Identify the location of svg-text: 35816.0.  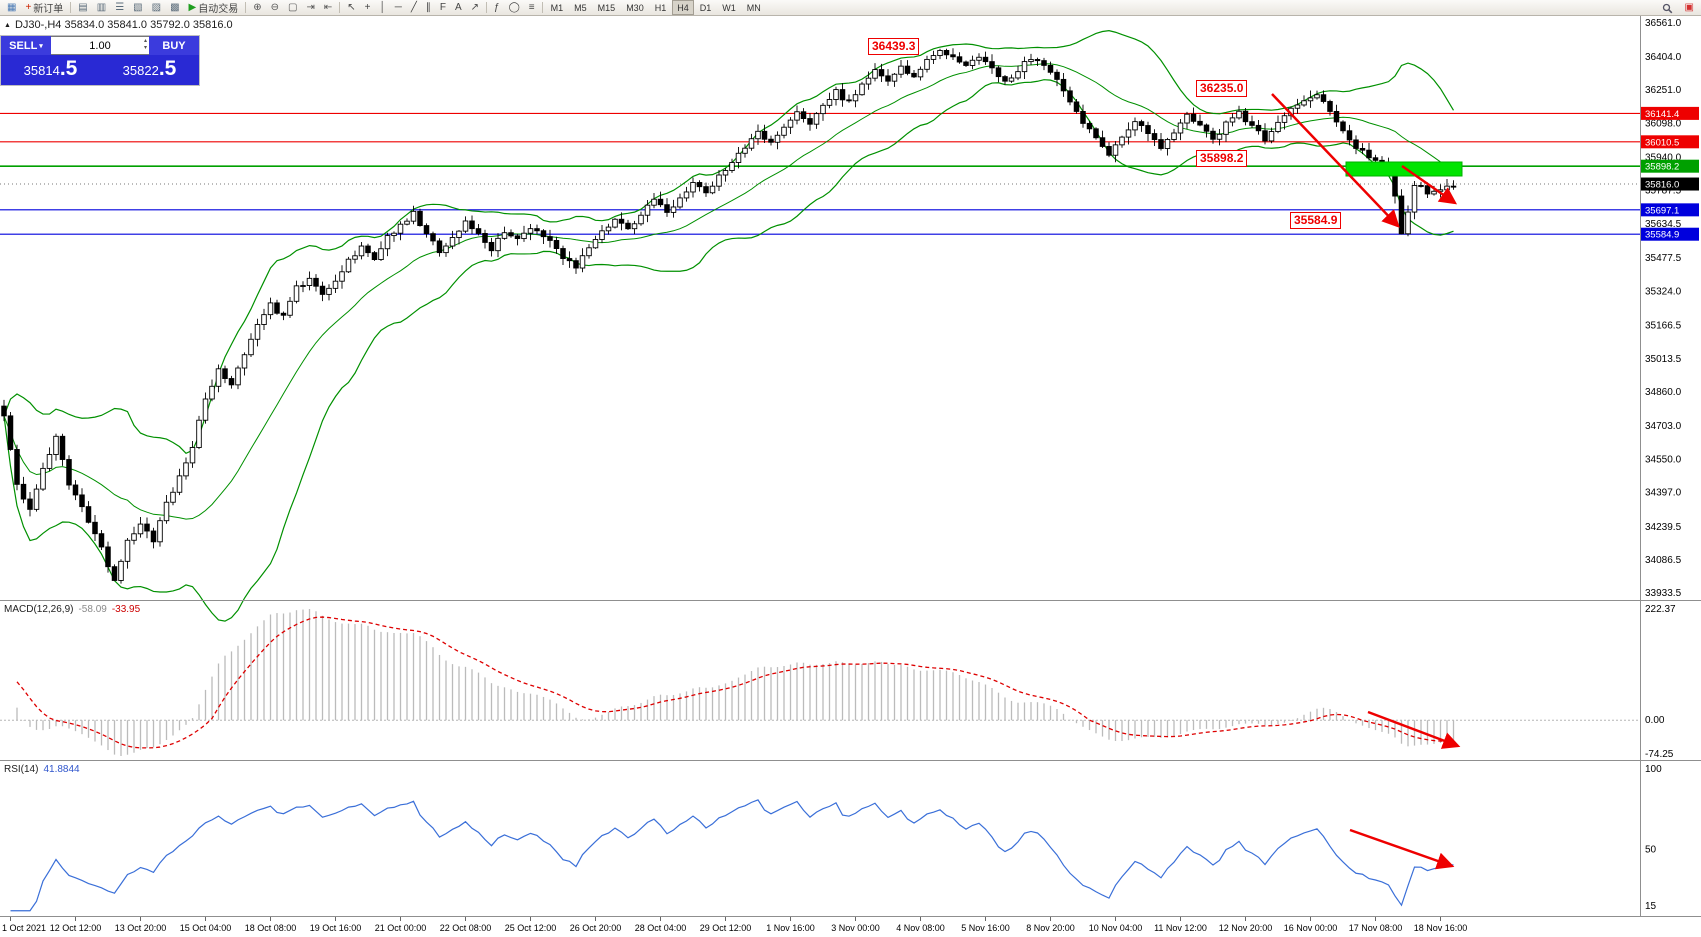
(1662, 185).